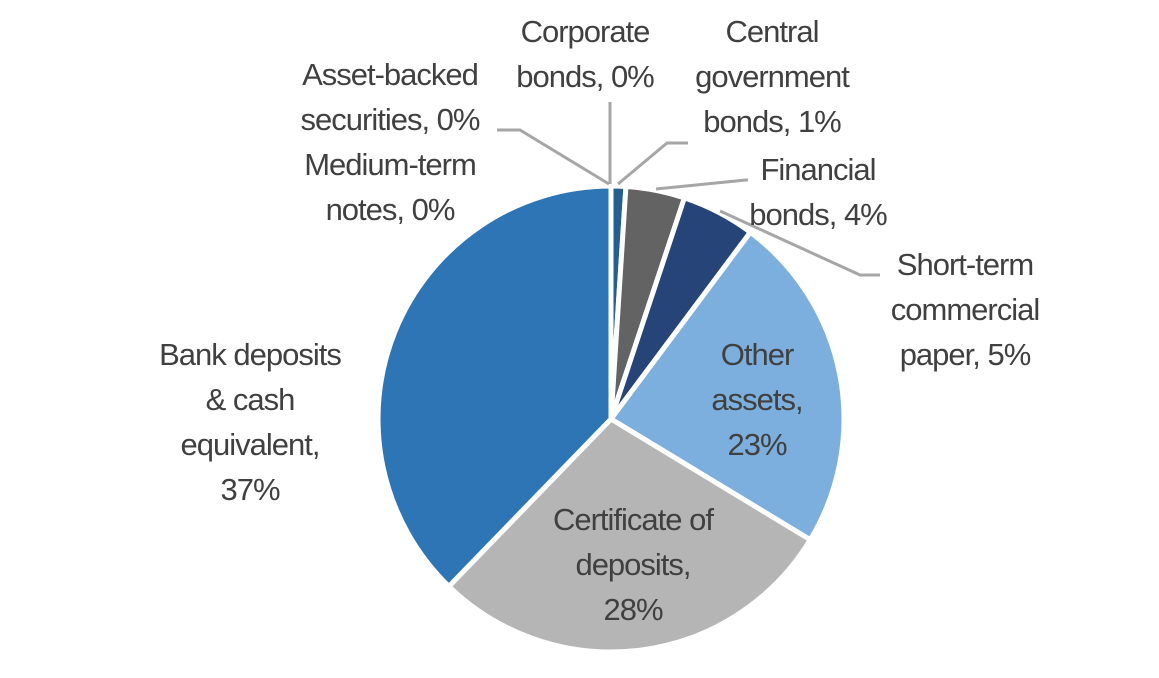  Describe the element at coordinates (390, 187) in the screenshot. I see `data-label-medium-term-notes: Medium-term notes, 0%` at that location.